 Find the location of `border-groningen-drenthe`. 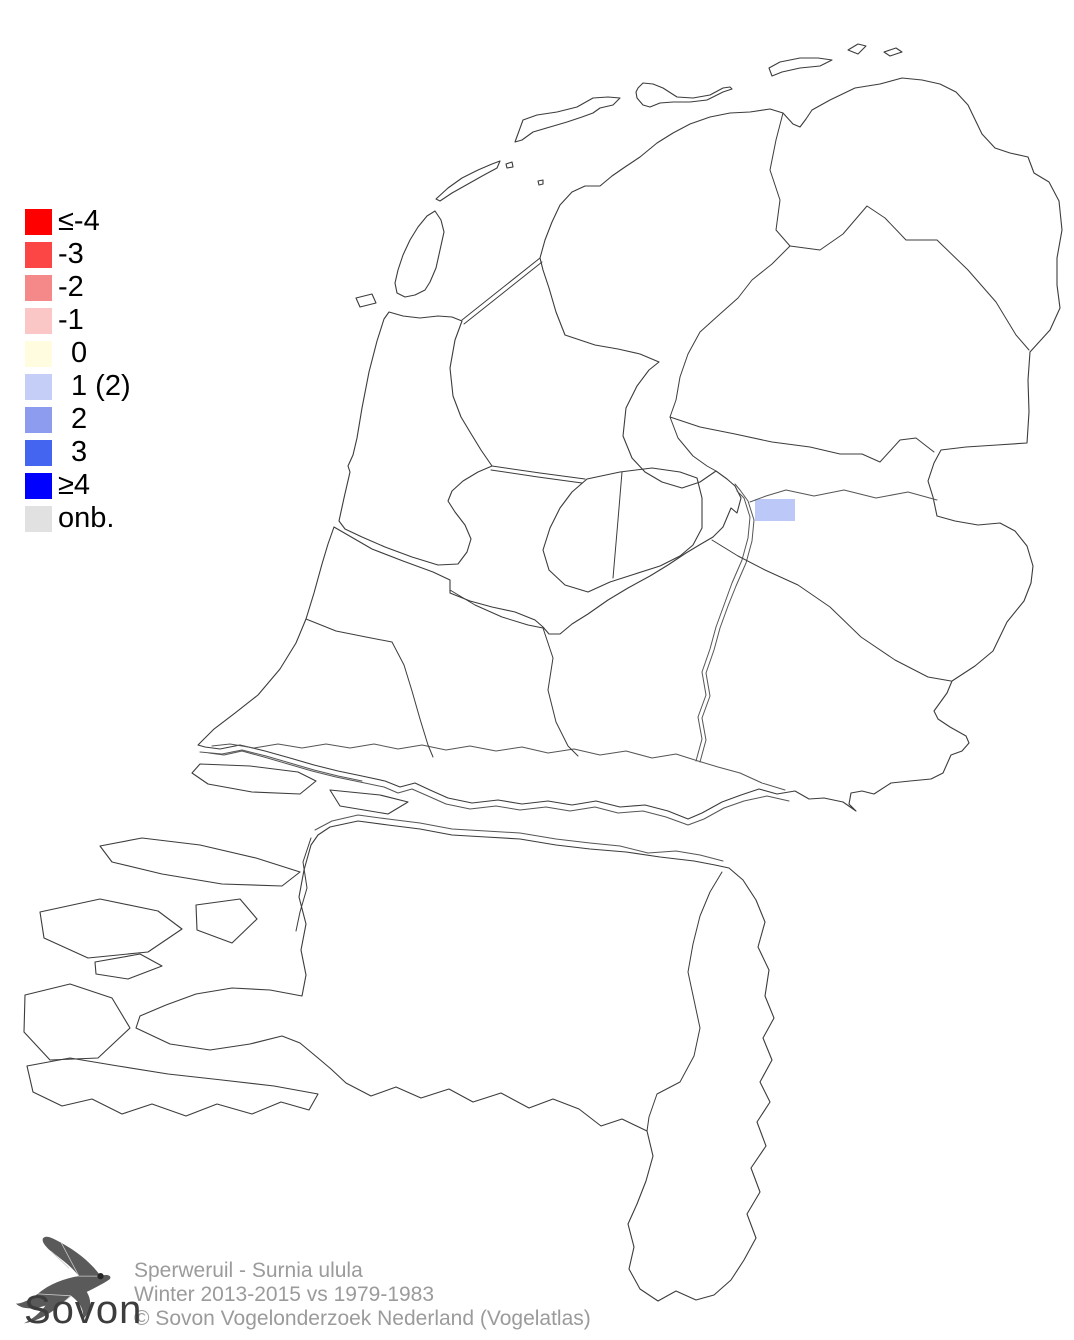

border-groningen-drenthe is located at coordinates (909, 278).